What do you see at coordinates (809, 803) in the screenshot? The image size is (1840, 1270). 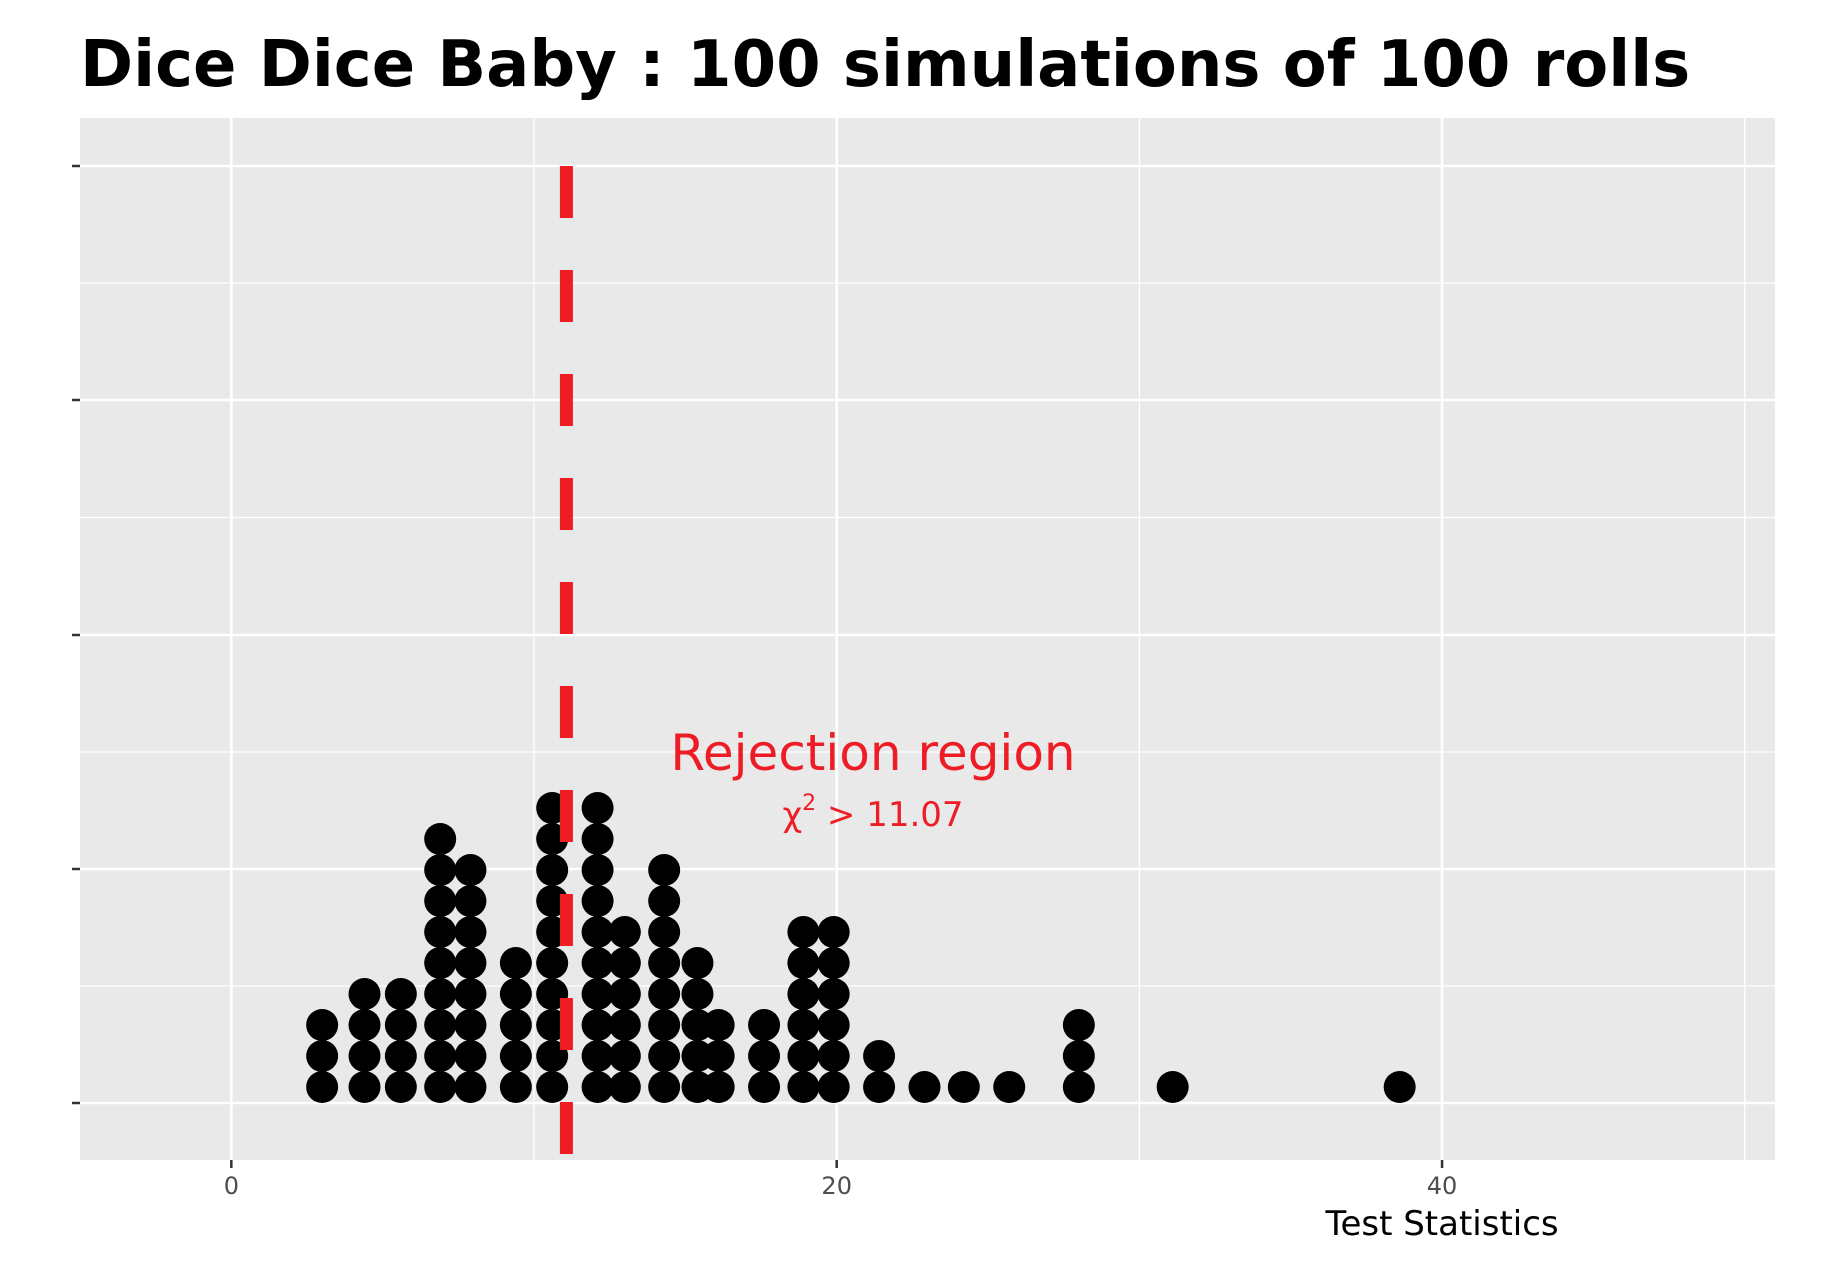 I see `chi-exponent: 2` at bounding box center [809, 803].